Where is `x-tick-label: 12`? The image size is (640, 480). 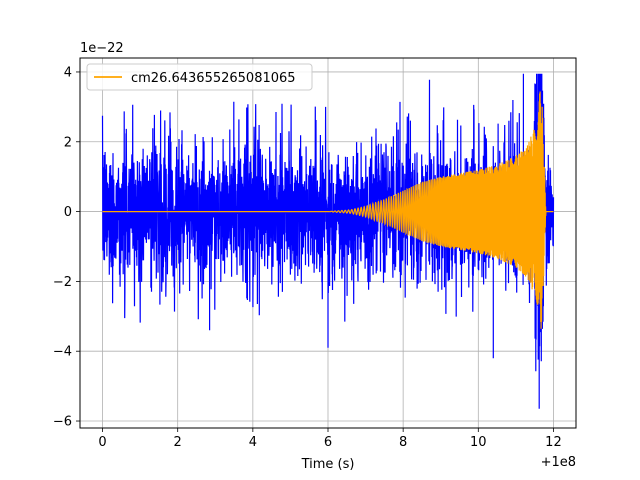 x-tick-label: 12 is located at coordinates (553, 442).